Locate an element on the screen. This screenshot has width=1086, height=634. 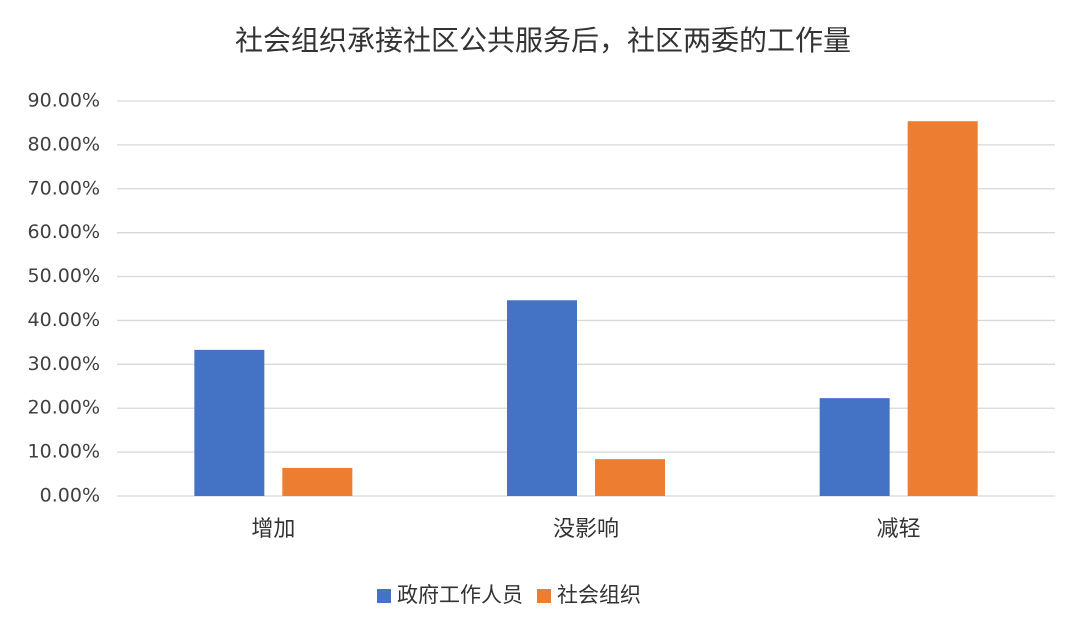
y-tick-label: 90.00% is located at coordinates (64, 101).